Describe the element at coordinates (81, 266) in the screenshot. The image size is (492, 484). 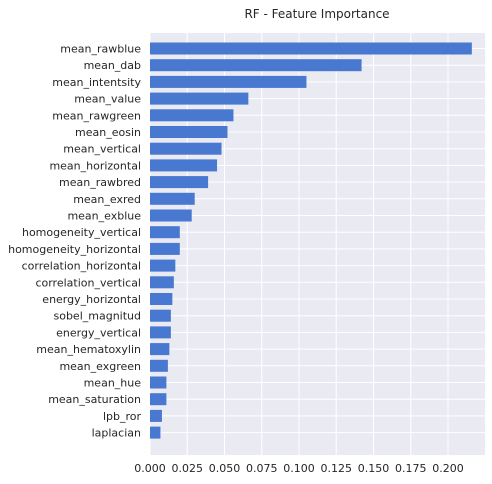
I see `category-label-correlation_horizontal: correlation_horizontal` at that location.